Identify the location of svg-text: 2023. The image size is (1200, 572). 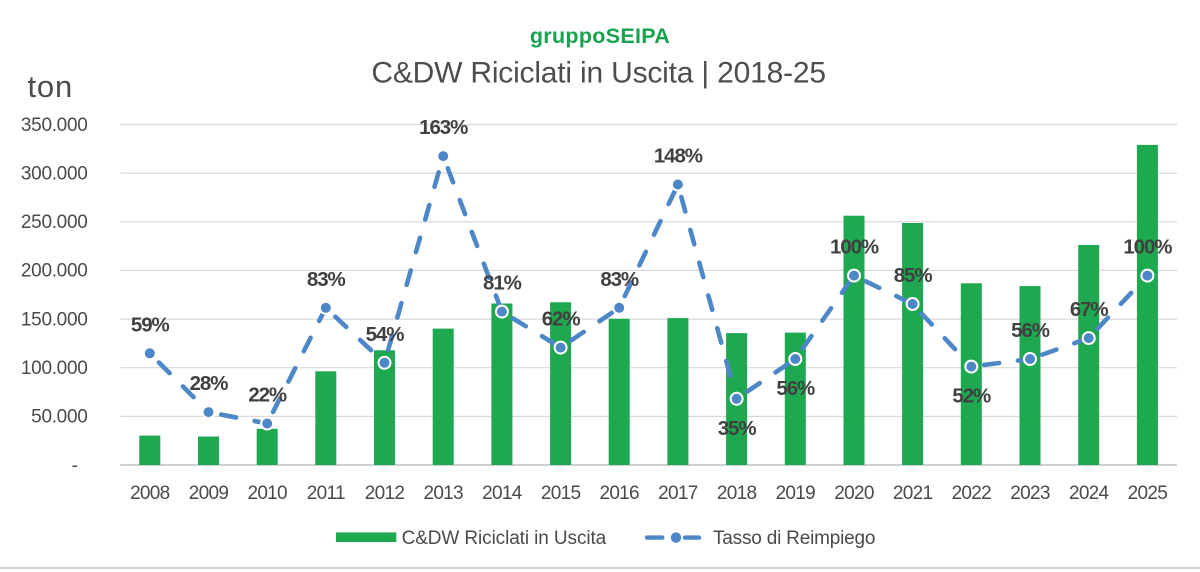
(1030, 493).